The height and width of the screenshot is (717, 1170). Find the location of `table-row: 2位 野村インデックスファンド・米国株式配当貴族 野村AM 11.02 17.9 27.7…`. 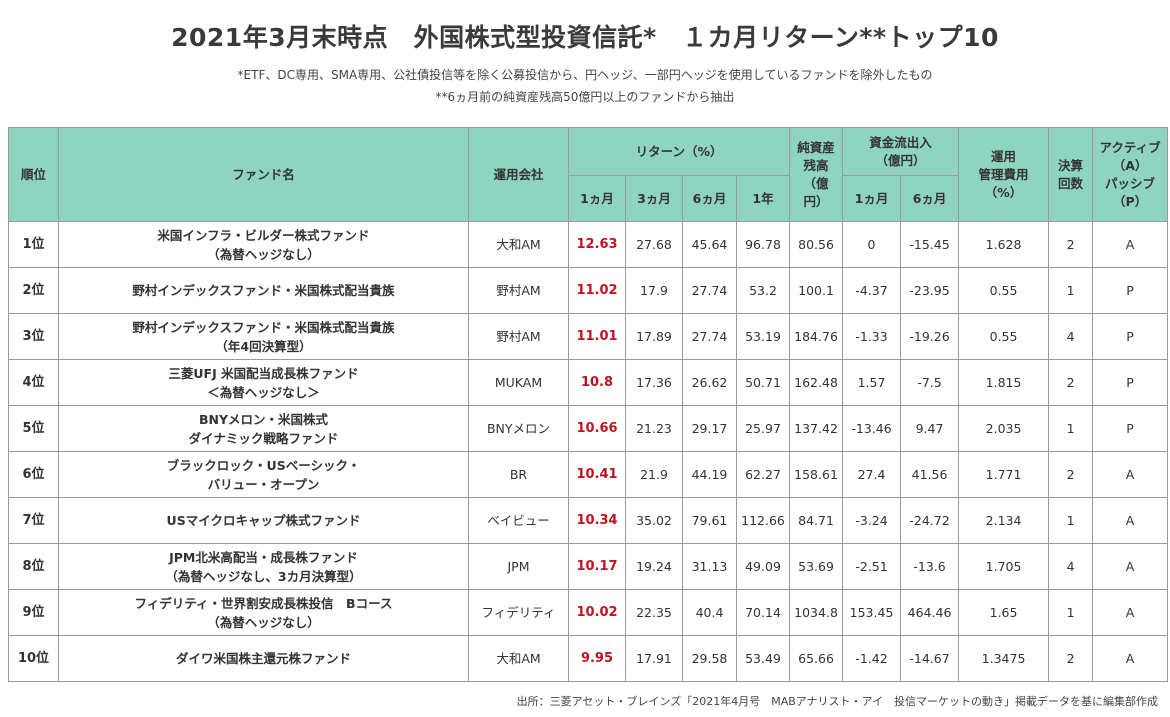

table-row: 2位 野村インデックスファンド・米国株式配当貴族 野村AM 11.02 17.9 27.7… is located at coordinates (588, 290).